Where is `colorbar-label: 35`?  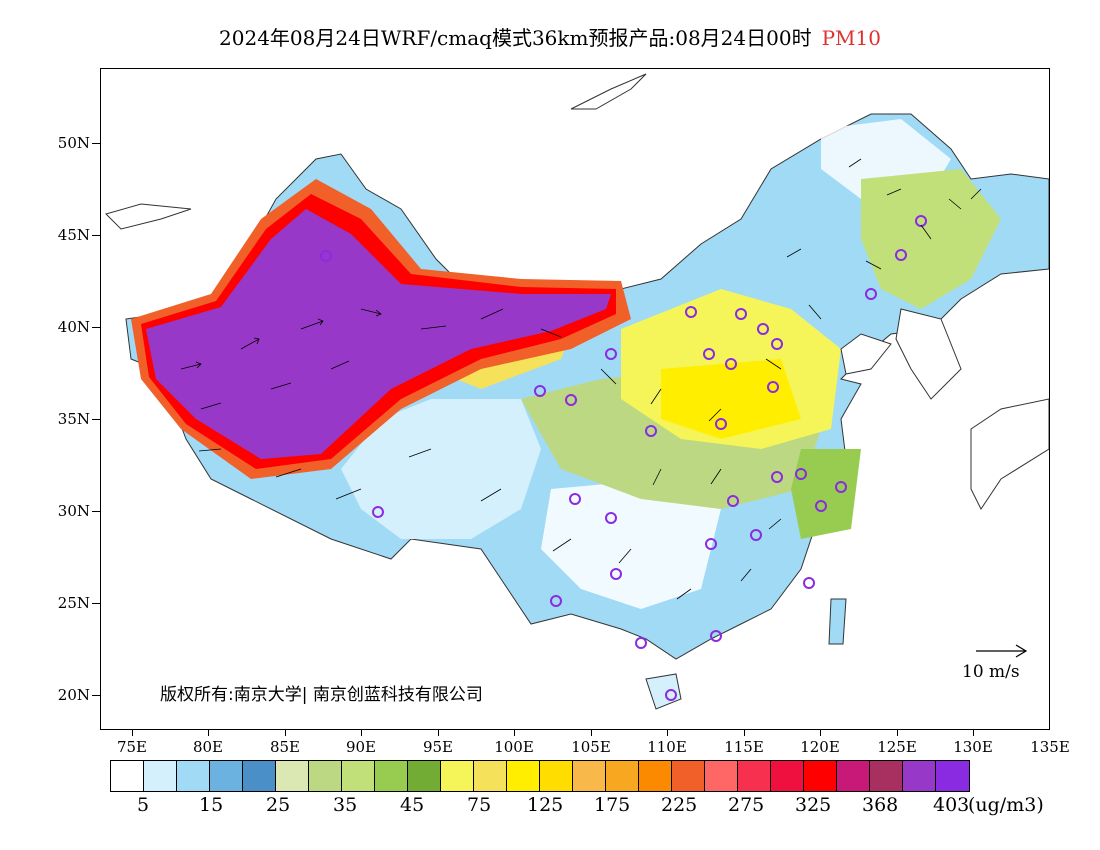
colorbar-label: 35 is located at coordinates (345, 805).